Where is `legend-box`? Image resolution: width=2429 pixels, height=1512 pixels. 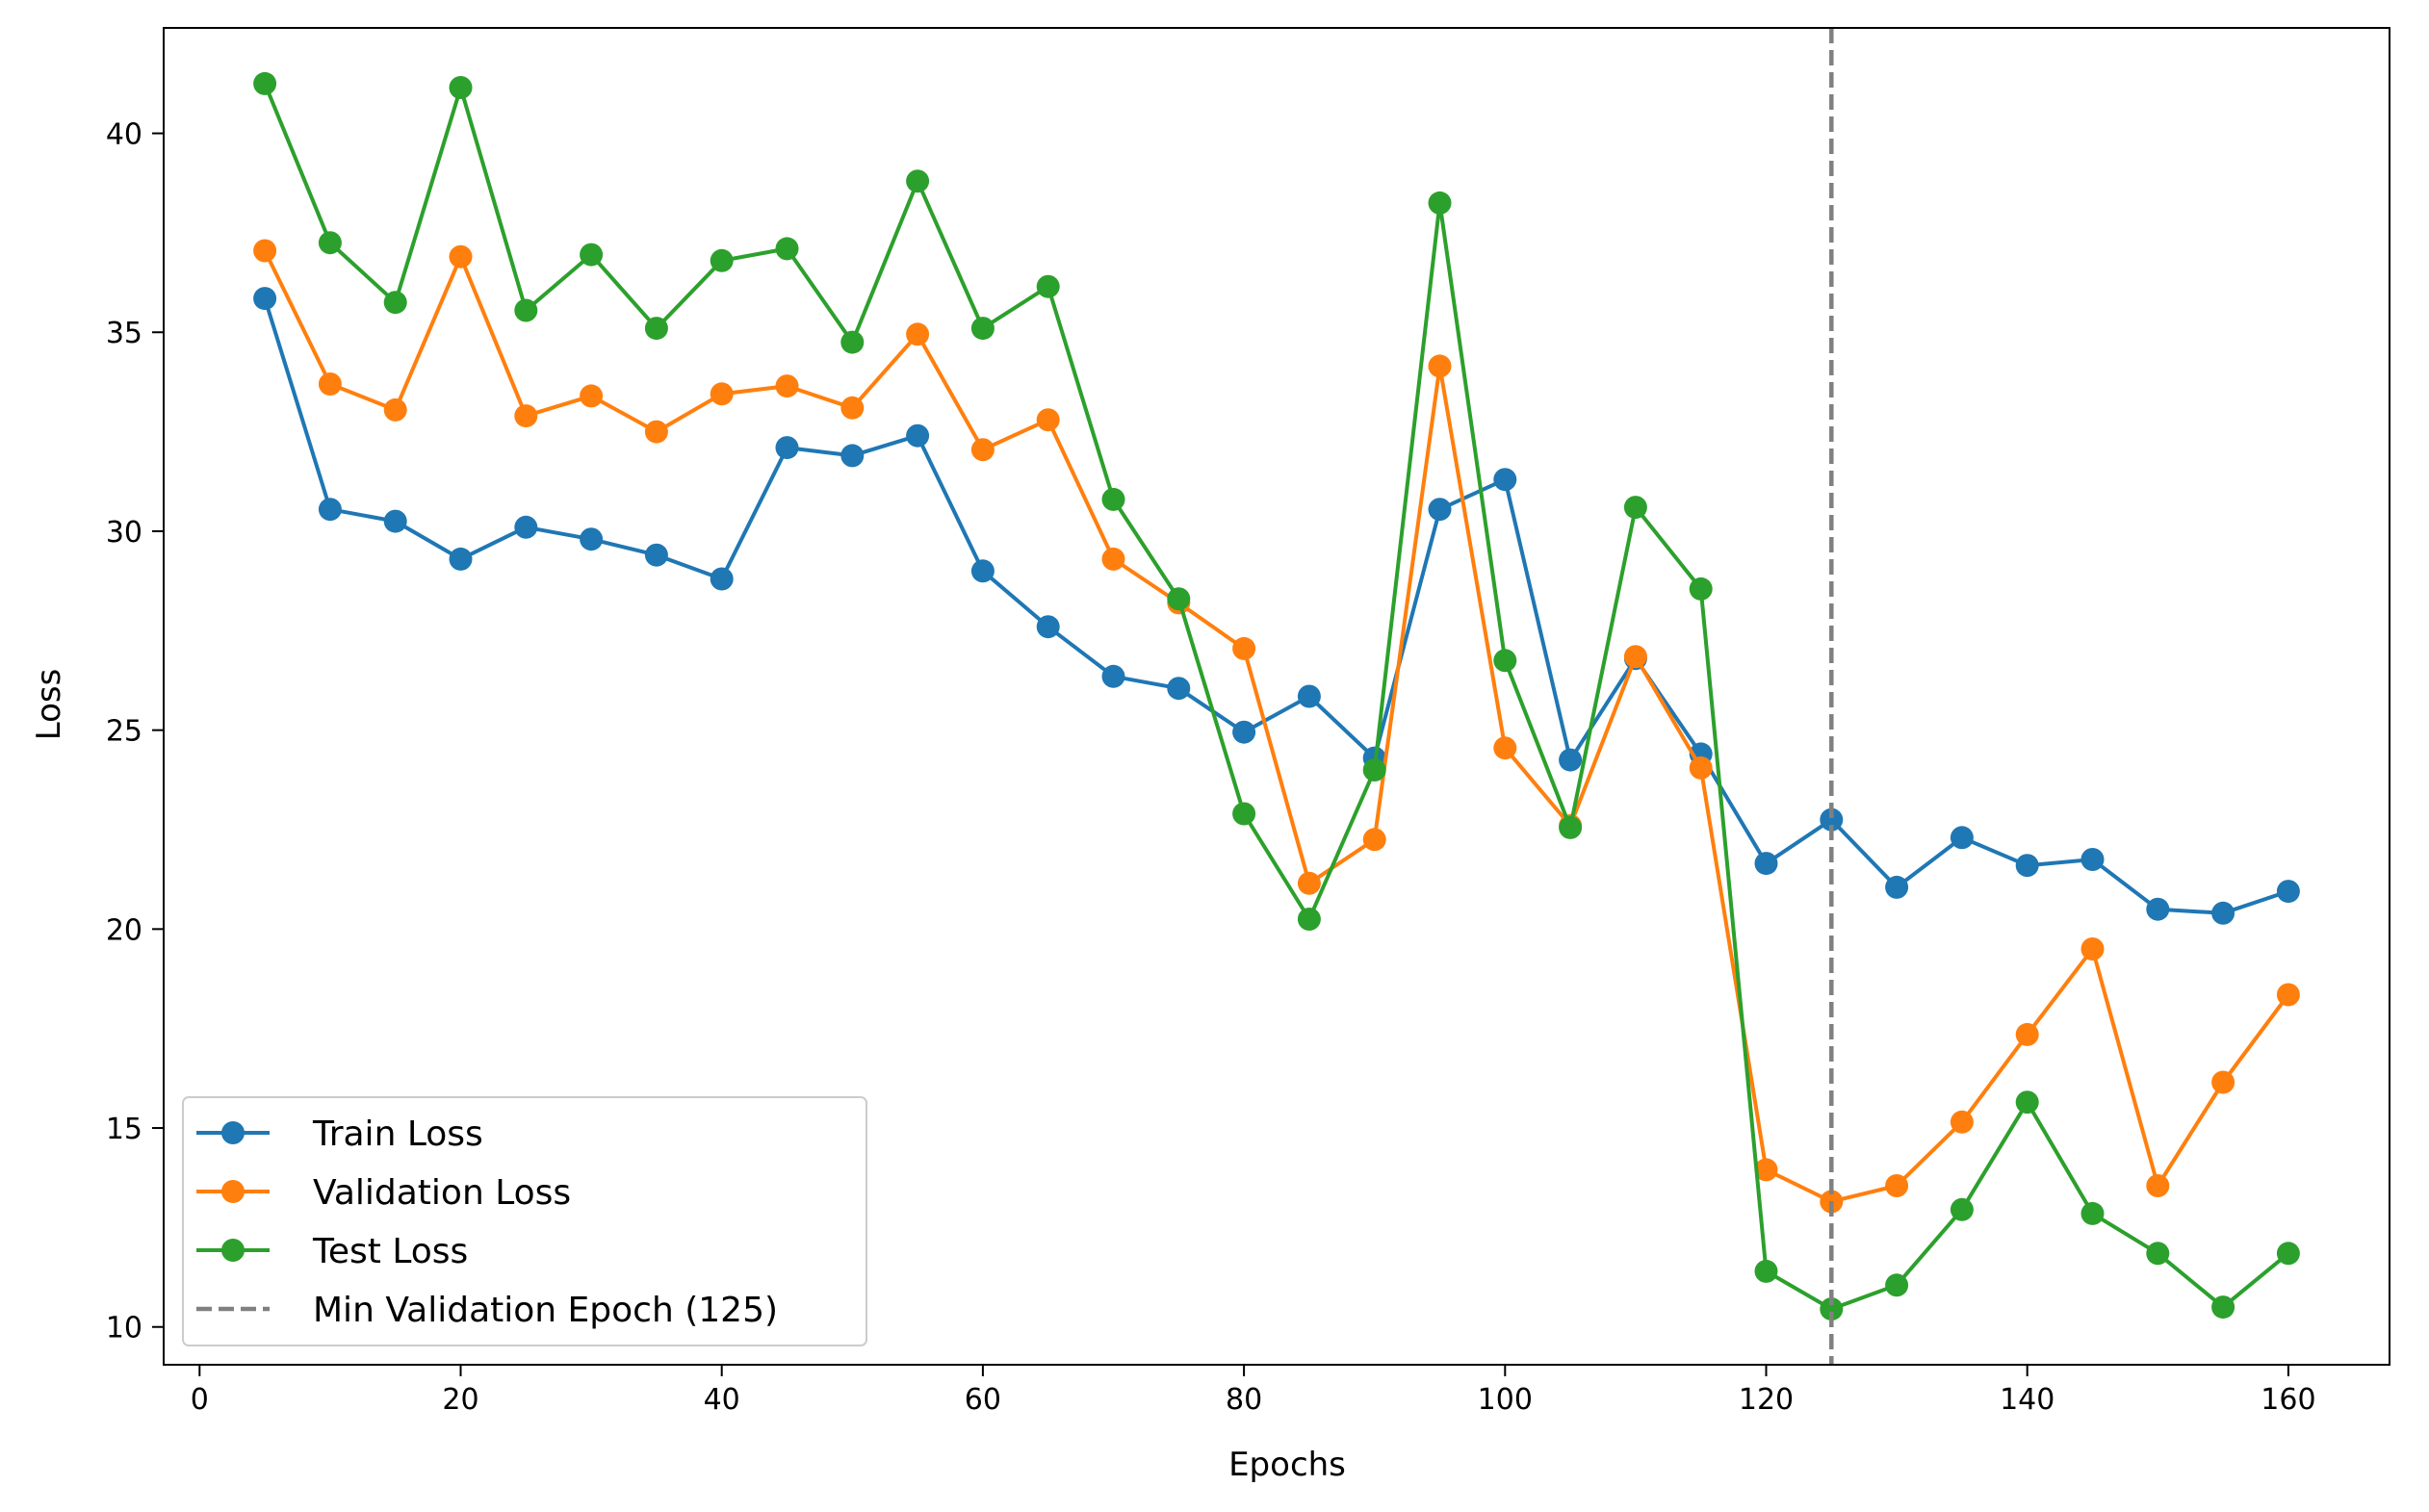
legend-box is located at coordinates (524, 1221).